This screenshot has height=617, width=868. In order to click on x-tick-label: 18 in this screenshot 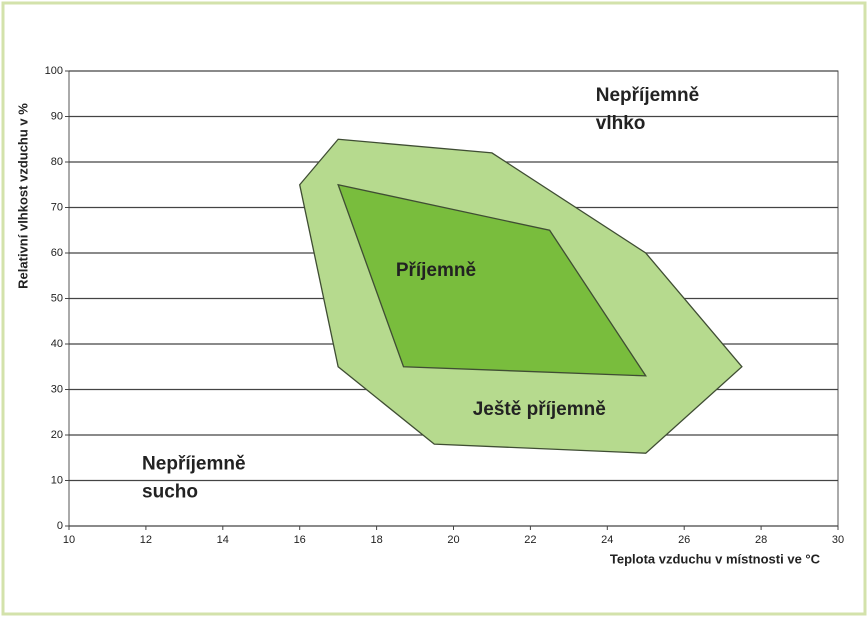, I will do `click(376, 540)`.